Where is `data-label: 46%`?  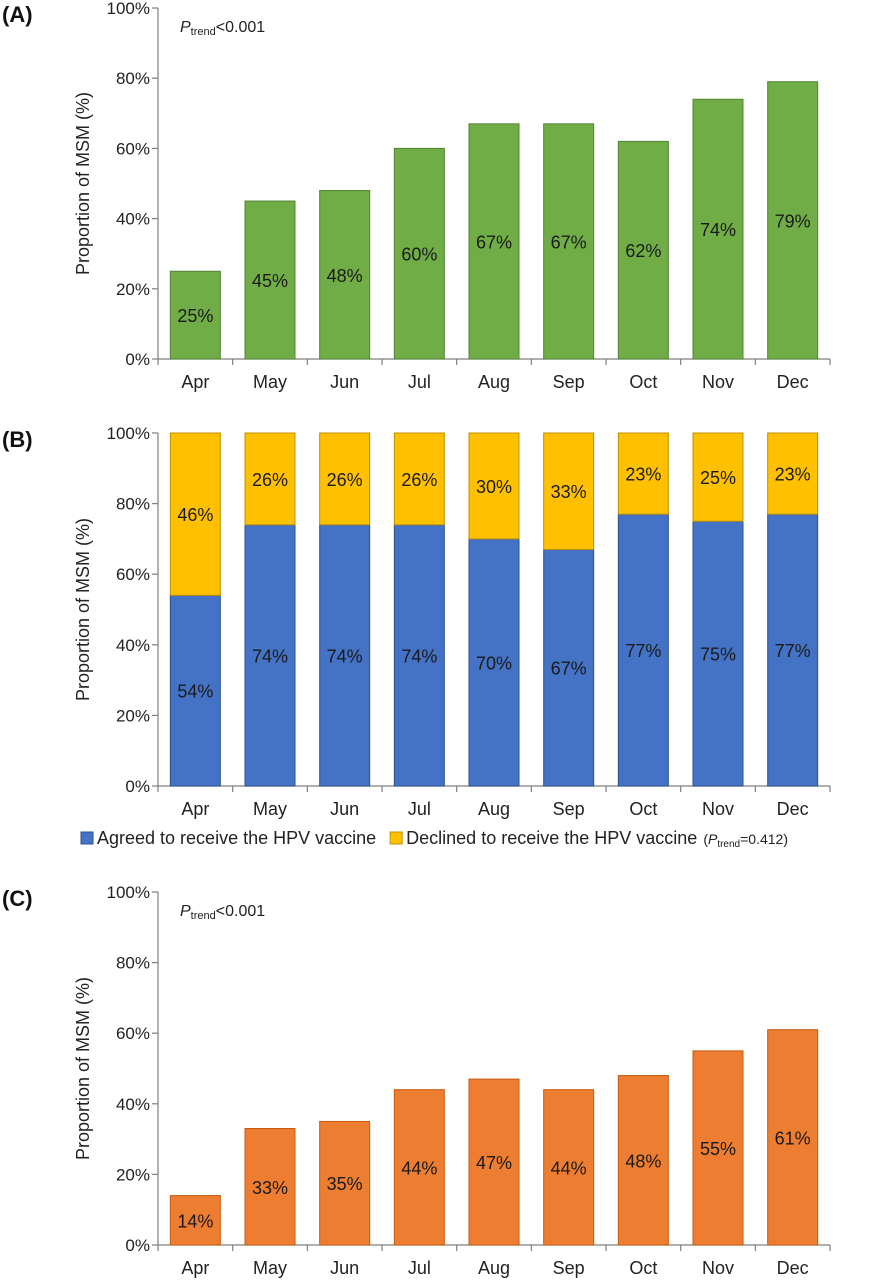 data-label: 46% is located at coordinates (195, 515).